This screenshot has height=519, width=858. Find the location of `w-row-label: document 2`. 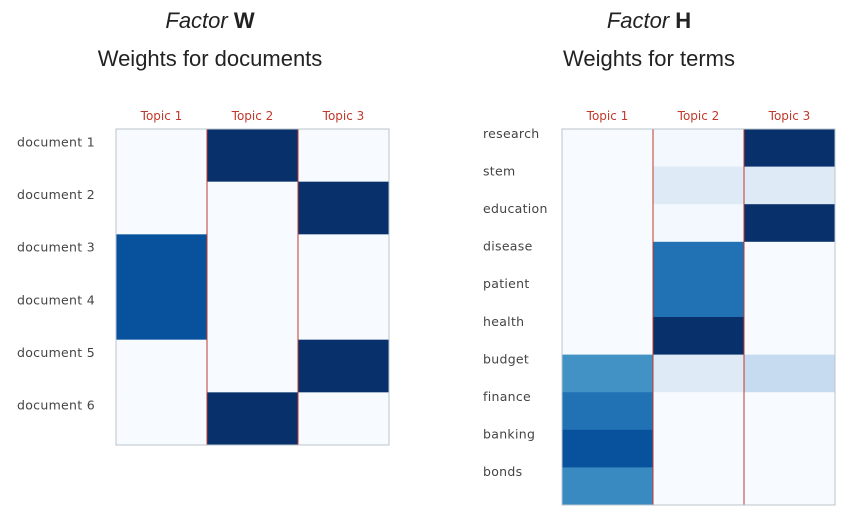

w-row-label: document 2 is located at coordinates (56, 194).